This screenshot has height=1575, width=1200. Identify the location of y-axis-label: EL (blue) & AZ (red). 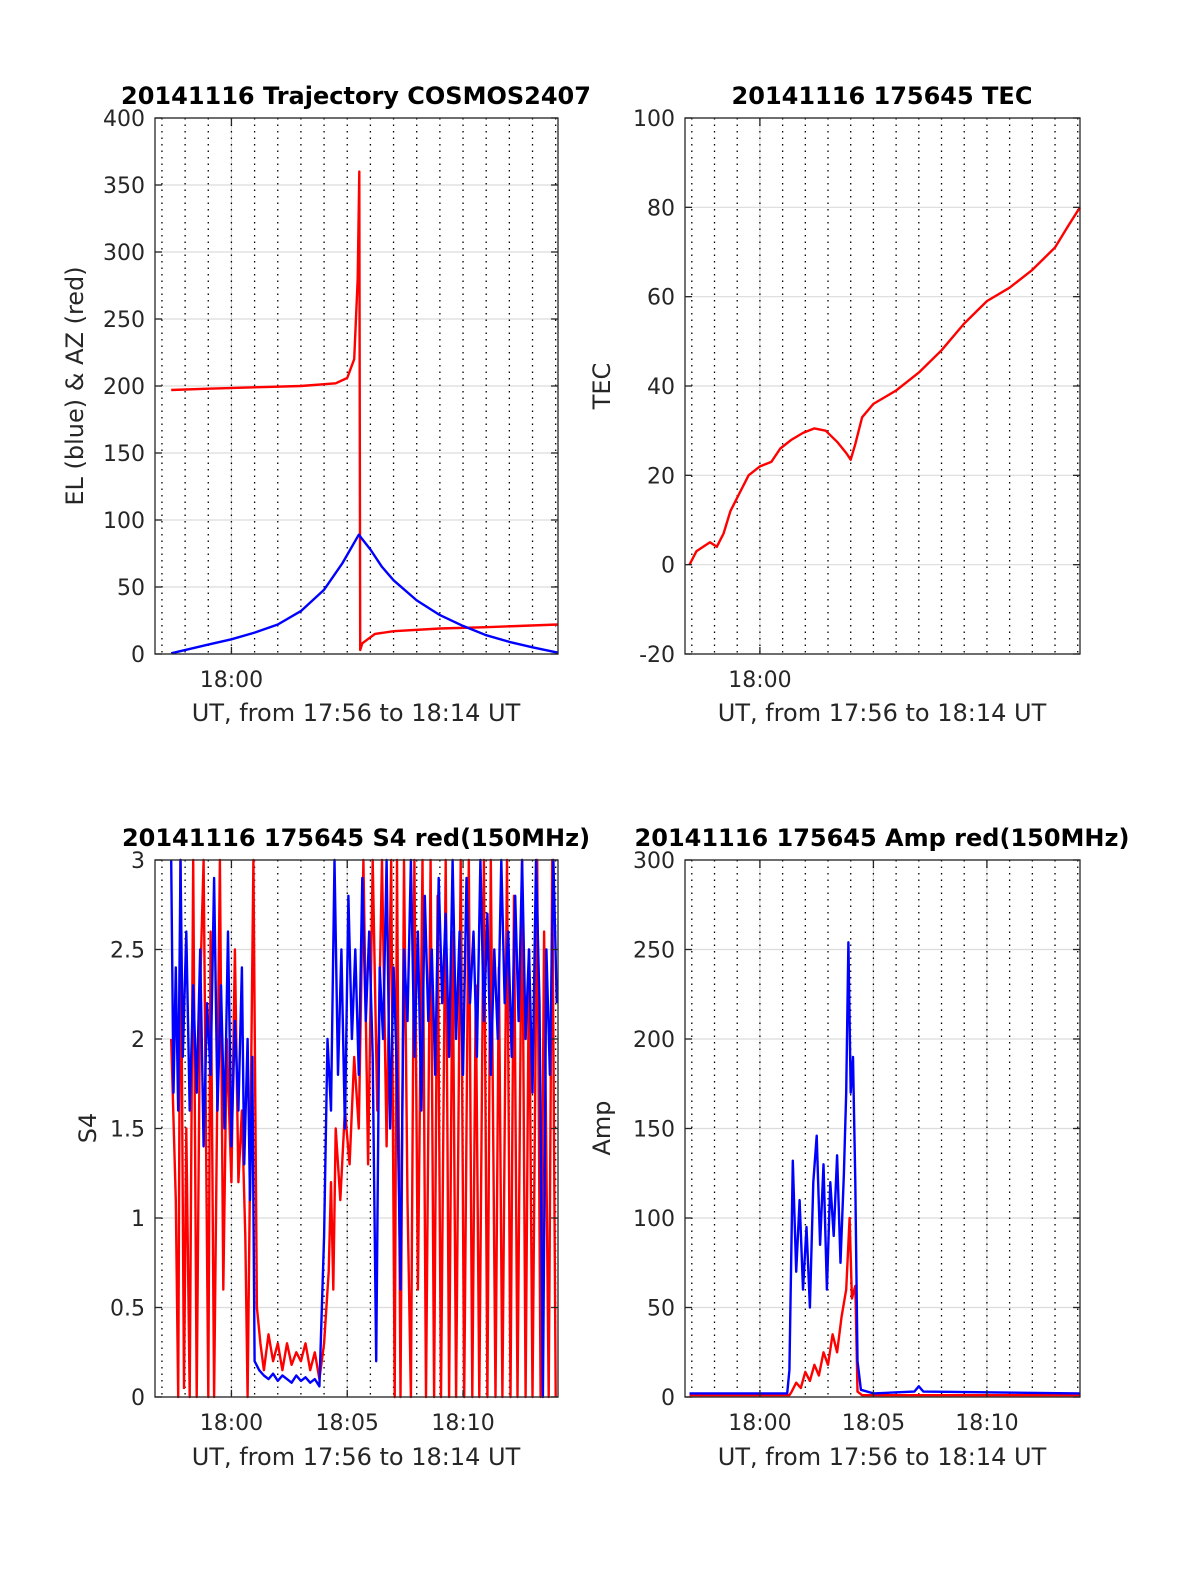
(75, 385).